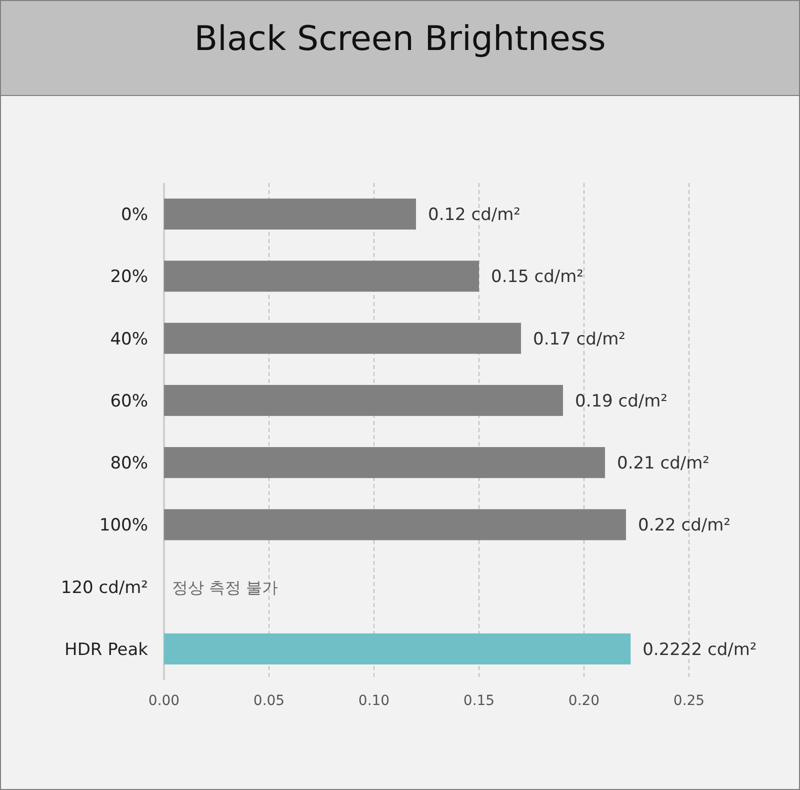 This screenshot has height=790, width=800. Describe the element at coordinates (129, 401) in the screenshot. I see `y-tick-label: 60%` at that location.